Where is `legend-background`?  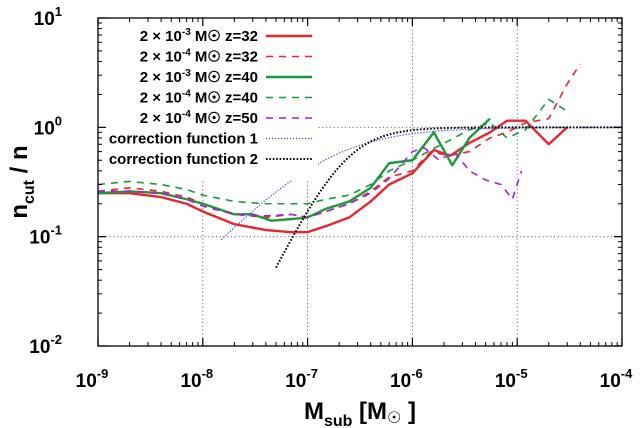 legend-background is located at coordinates (208, 99).